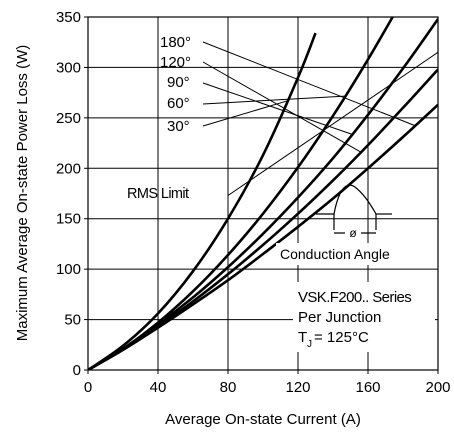 The width and height of the screenshot is (454, 436). What do you see at coordinates (68, 168) in the screenshot?
I see `y-tick-label: 200` at bounding box center [68, 168].